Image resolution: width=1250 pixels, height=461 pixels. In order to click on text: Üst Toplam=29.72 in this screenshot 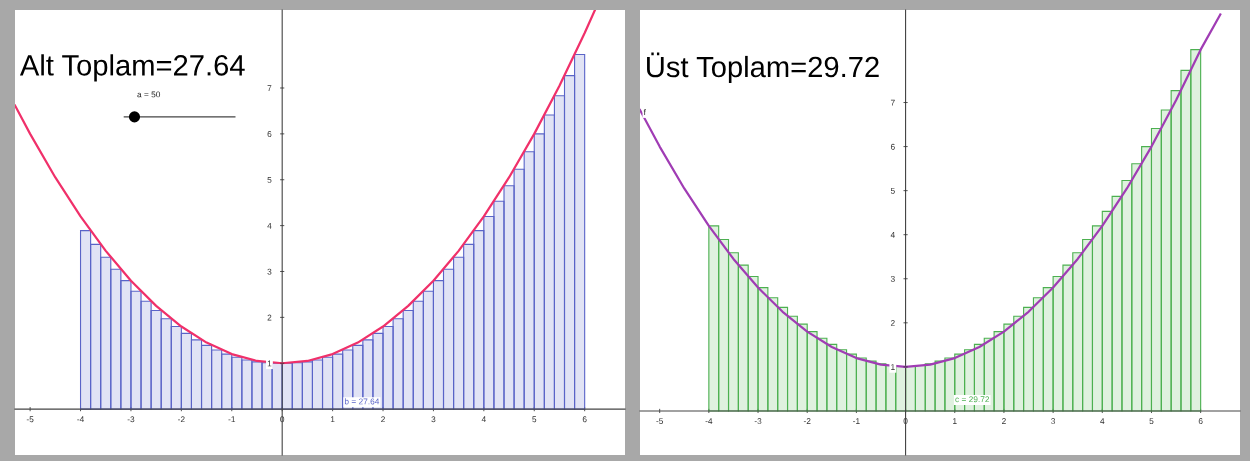, I will do `click(763, 68)`.